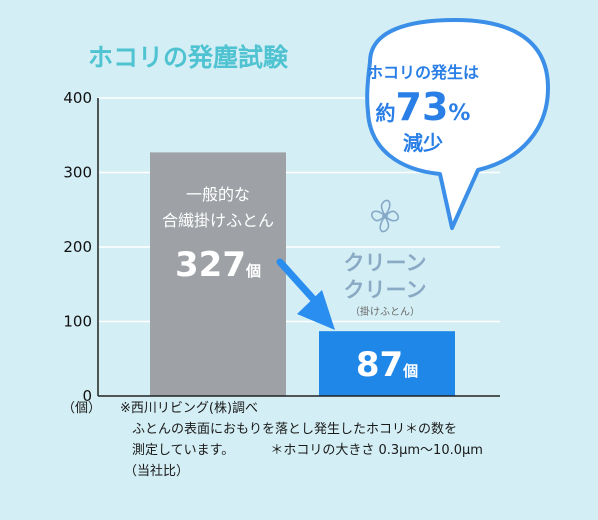 This screenshot has height=520, width=598. I want to click on bubble-line1: ホコリの発生は, so click(423, 72).